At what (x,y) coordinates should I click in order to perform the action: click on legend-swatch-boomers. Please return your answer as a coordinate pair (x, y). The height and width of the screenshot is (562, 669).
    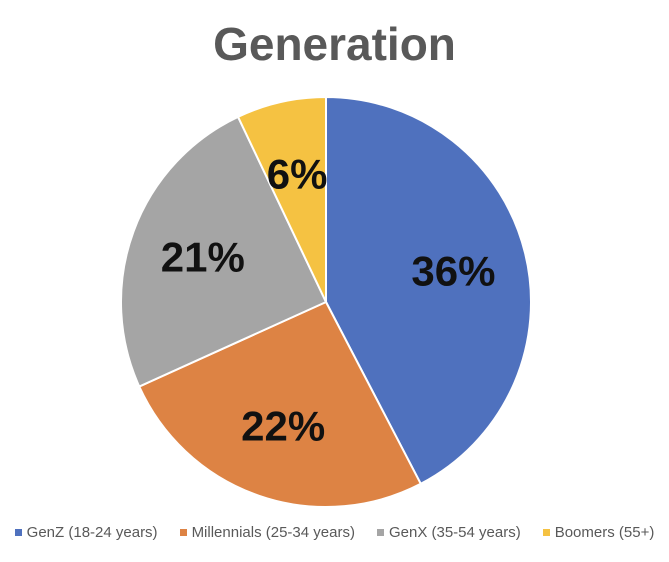
    Looking at the image, I should click on (546, 532).